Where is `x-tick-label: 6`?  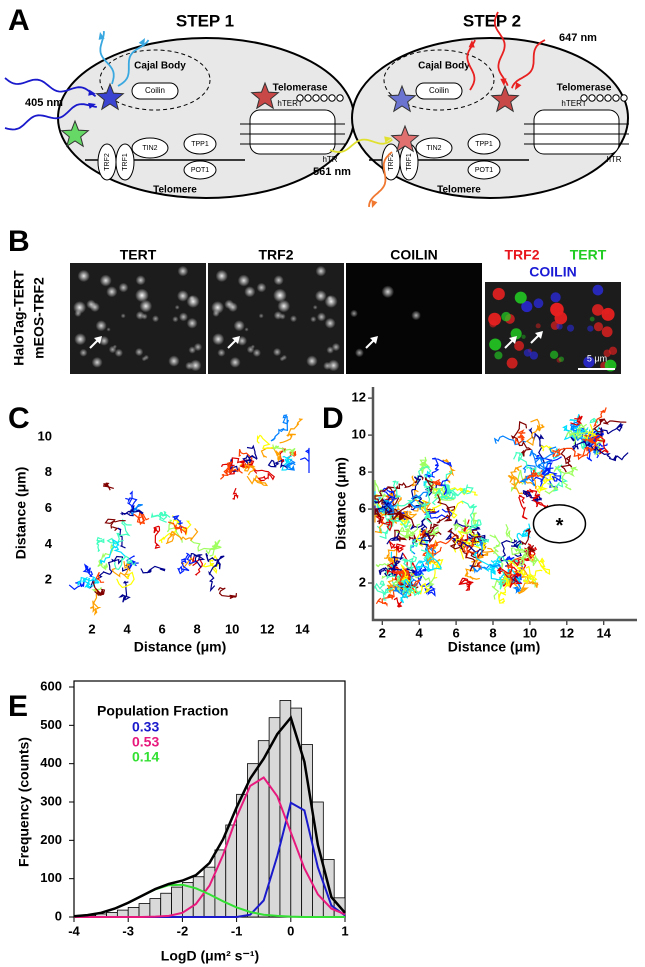 x-tick-label: 6 is located at coordinates (161, 628).